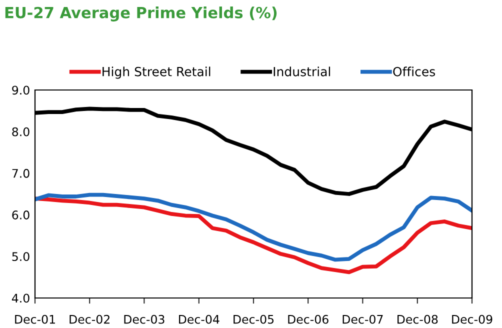  I want to click on x-tick-label: Dec-09, so click(472, 319).